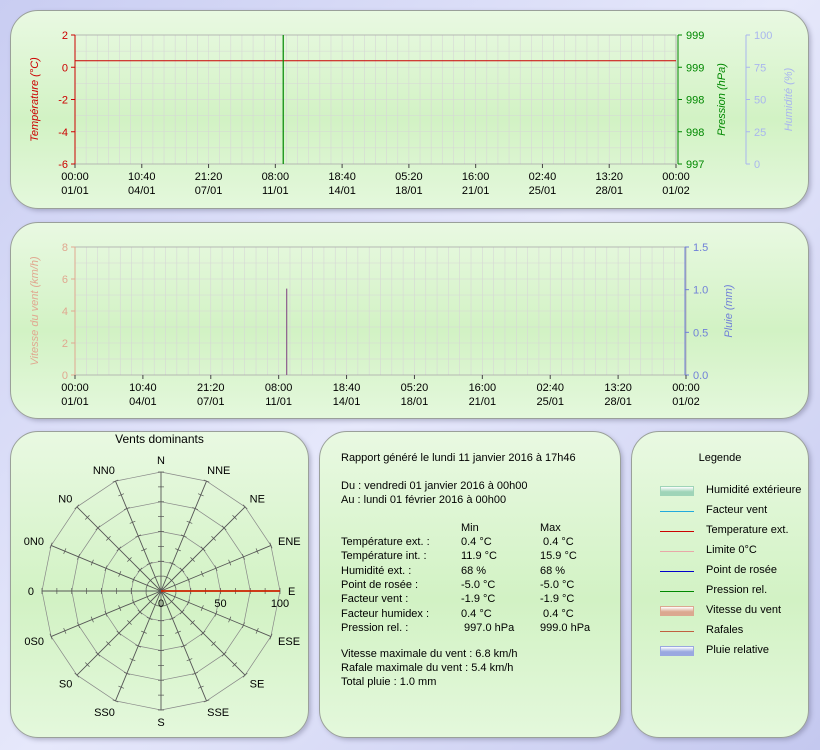 Image resolution: width=820 pixels, height=750 pixels. Describe the element at coordinates (557, 584) in the screenshot. I see `report-row-max: -5.0 °C` at that location.